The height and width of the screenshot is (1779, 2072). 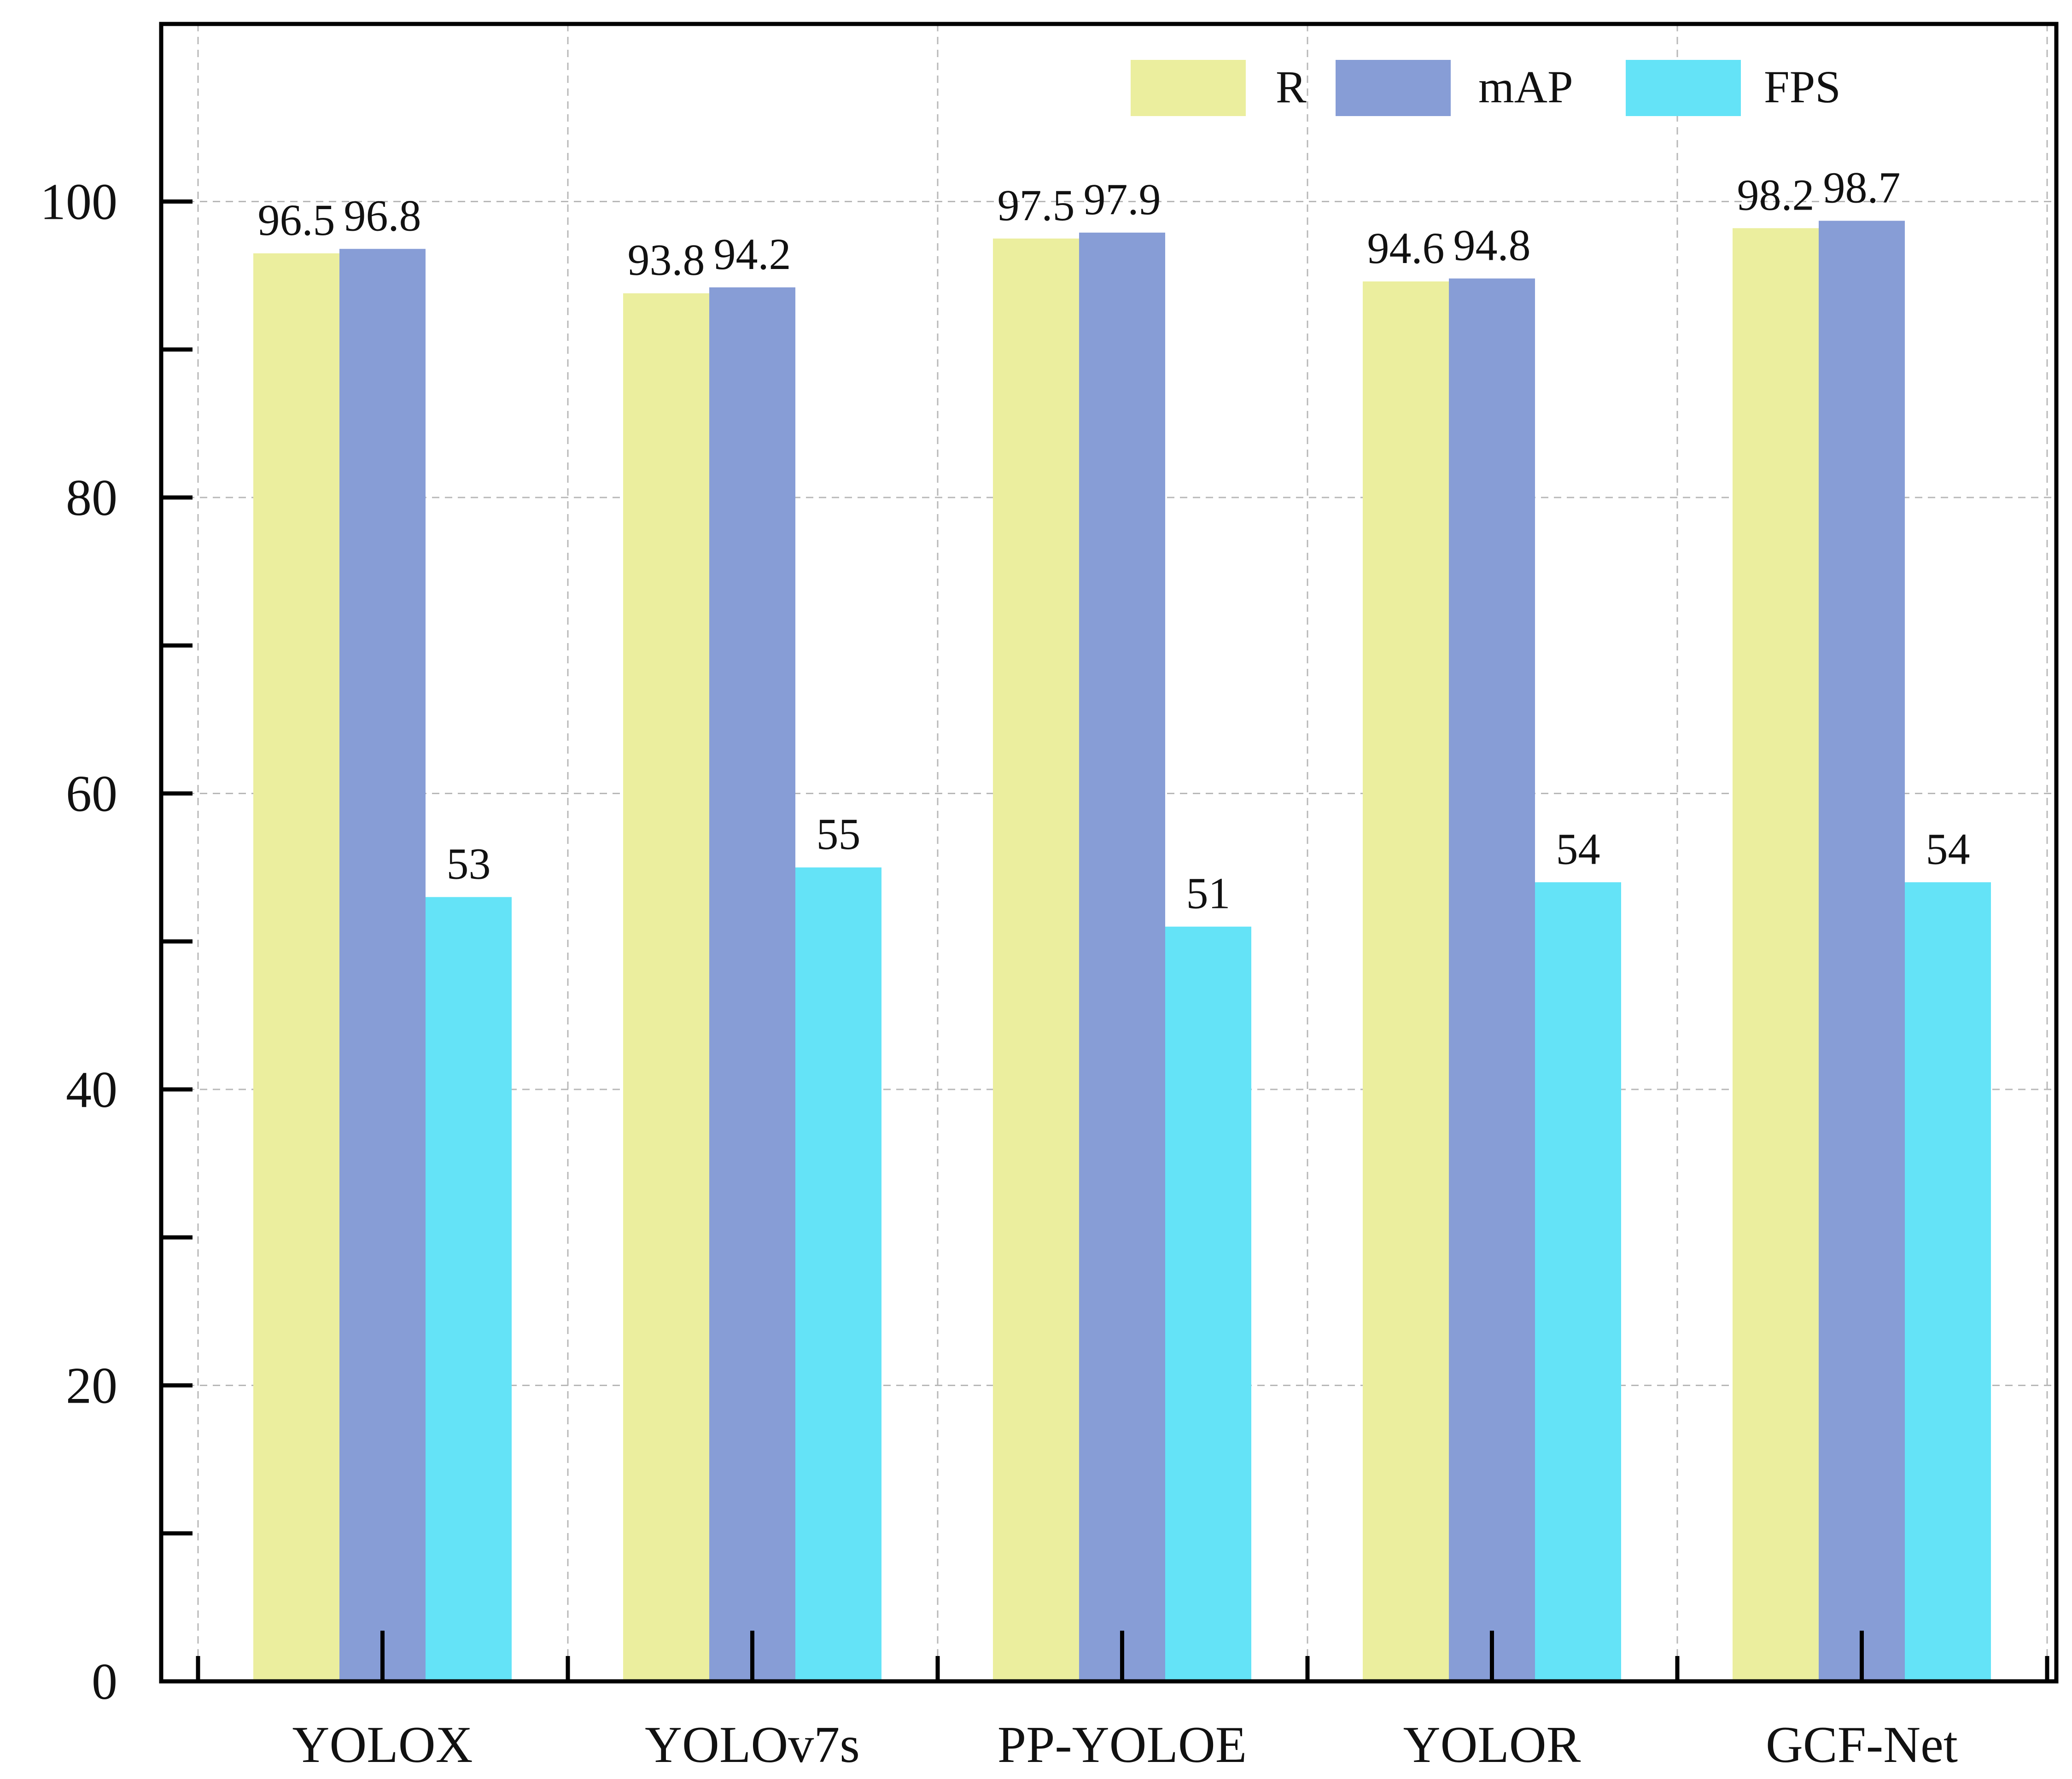 I want to click on legend-label-map: mAP, so click(x=1525, y=86).